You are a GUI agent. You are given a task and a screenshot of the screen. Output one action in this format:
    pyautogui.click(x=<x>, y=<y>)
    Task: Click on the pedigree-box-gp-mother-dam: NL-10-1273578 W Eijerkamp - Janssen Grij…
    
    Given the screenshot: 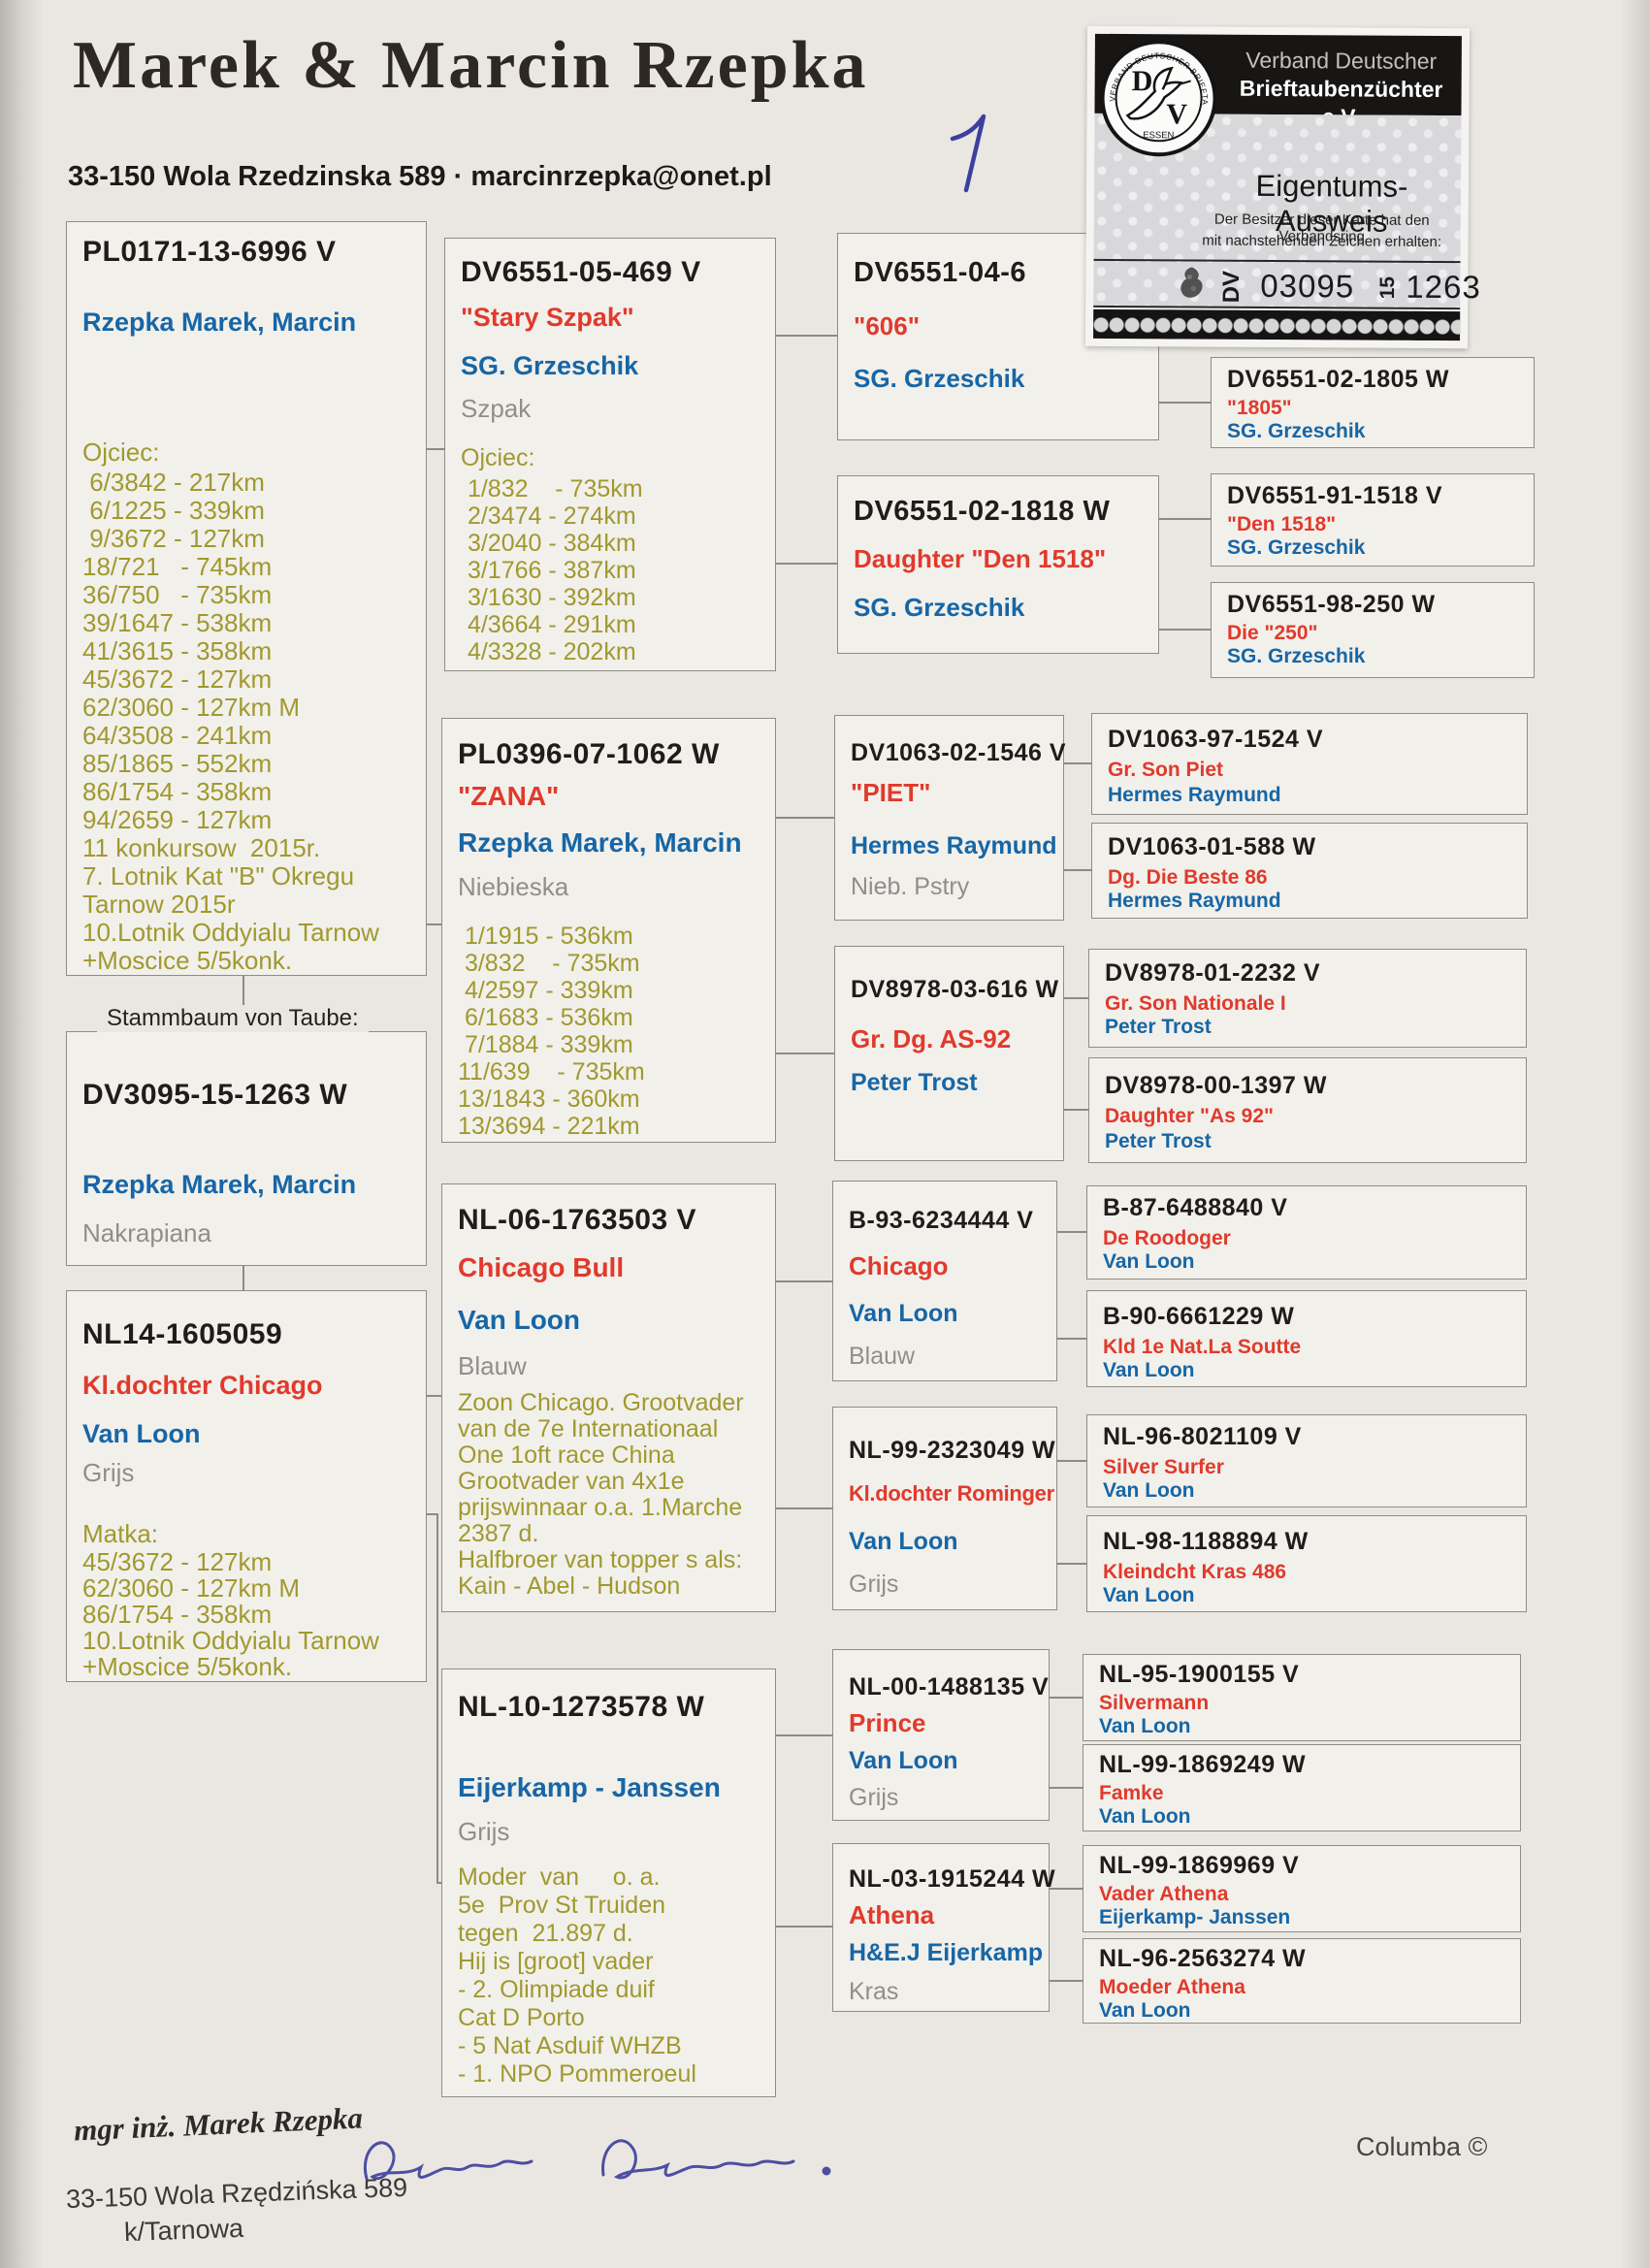 What is the action you would take?
    pyautogui.click(x=608, y=1883)
    